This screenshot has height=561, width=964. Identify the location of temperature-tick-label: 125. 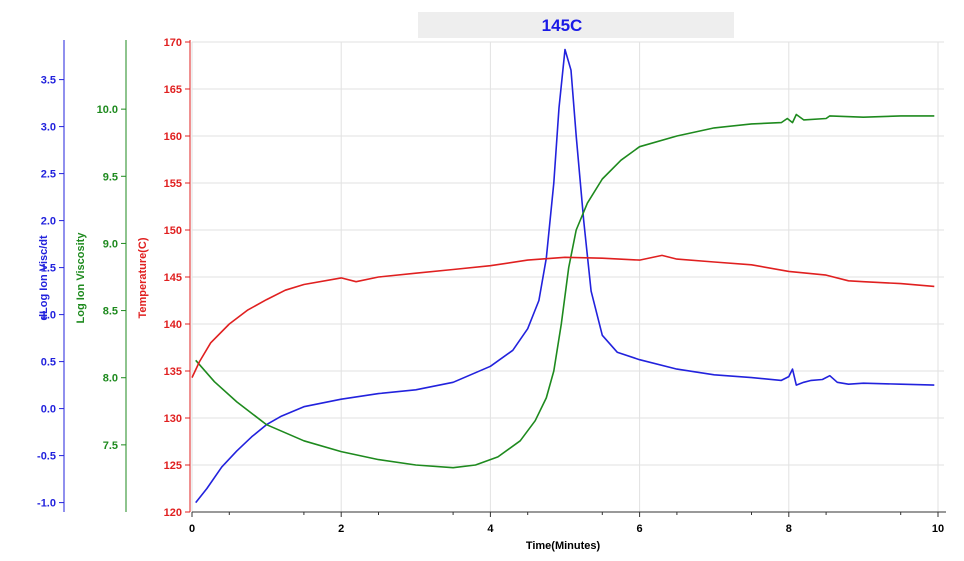
(173, 466).